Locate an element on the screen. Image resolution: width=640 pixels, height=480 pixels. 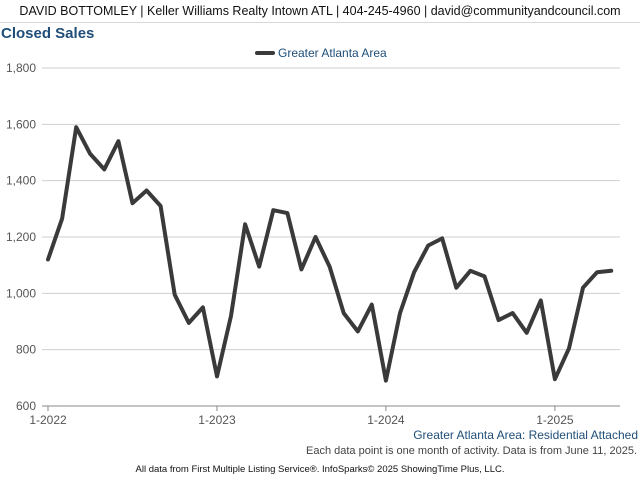
chart-legend: Greater Atlanta Area is located at coordinates (321, 53).